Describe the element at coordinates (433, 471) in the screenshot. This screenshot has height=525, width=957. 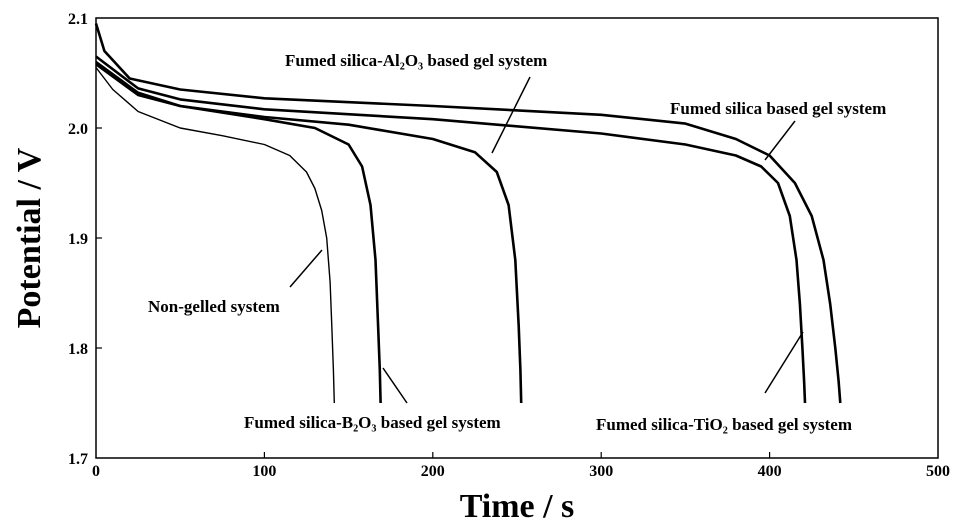
I see `x-tick-label: 200` at that location.